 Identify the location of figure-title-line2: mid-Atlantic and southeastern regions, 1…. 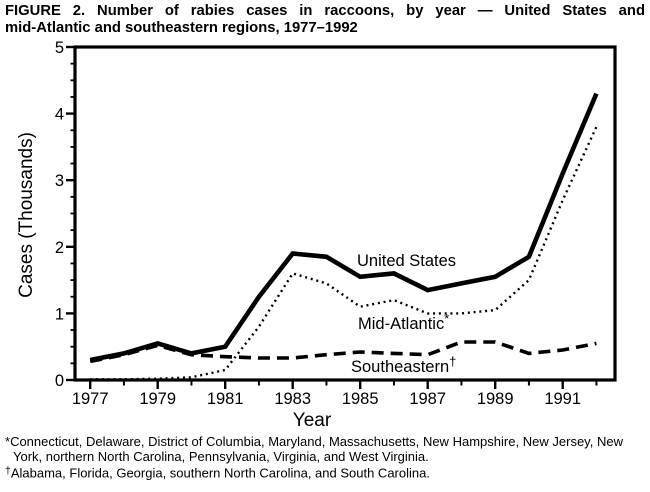
(181, 27).